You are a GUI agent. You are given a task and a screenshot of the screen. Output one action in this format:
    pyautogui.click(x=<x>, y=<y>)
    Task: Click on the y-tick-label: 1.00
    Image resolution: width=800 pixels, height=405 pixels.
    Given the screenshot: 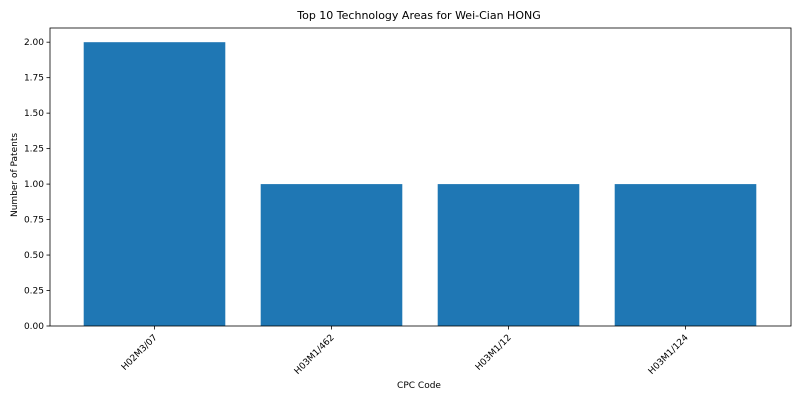 What is the action you would take?
    pyautogui.click(x=34, y=185)
    